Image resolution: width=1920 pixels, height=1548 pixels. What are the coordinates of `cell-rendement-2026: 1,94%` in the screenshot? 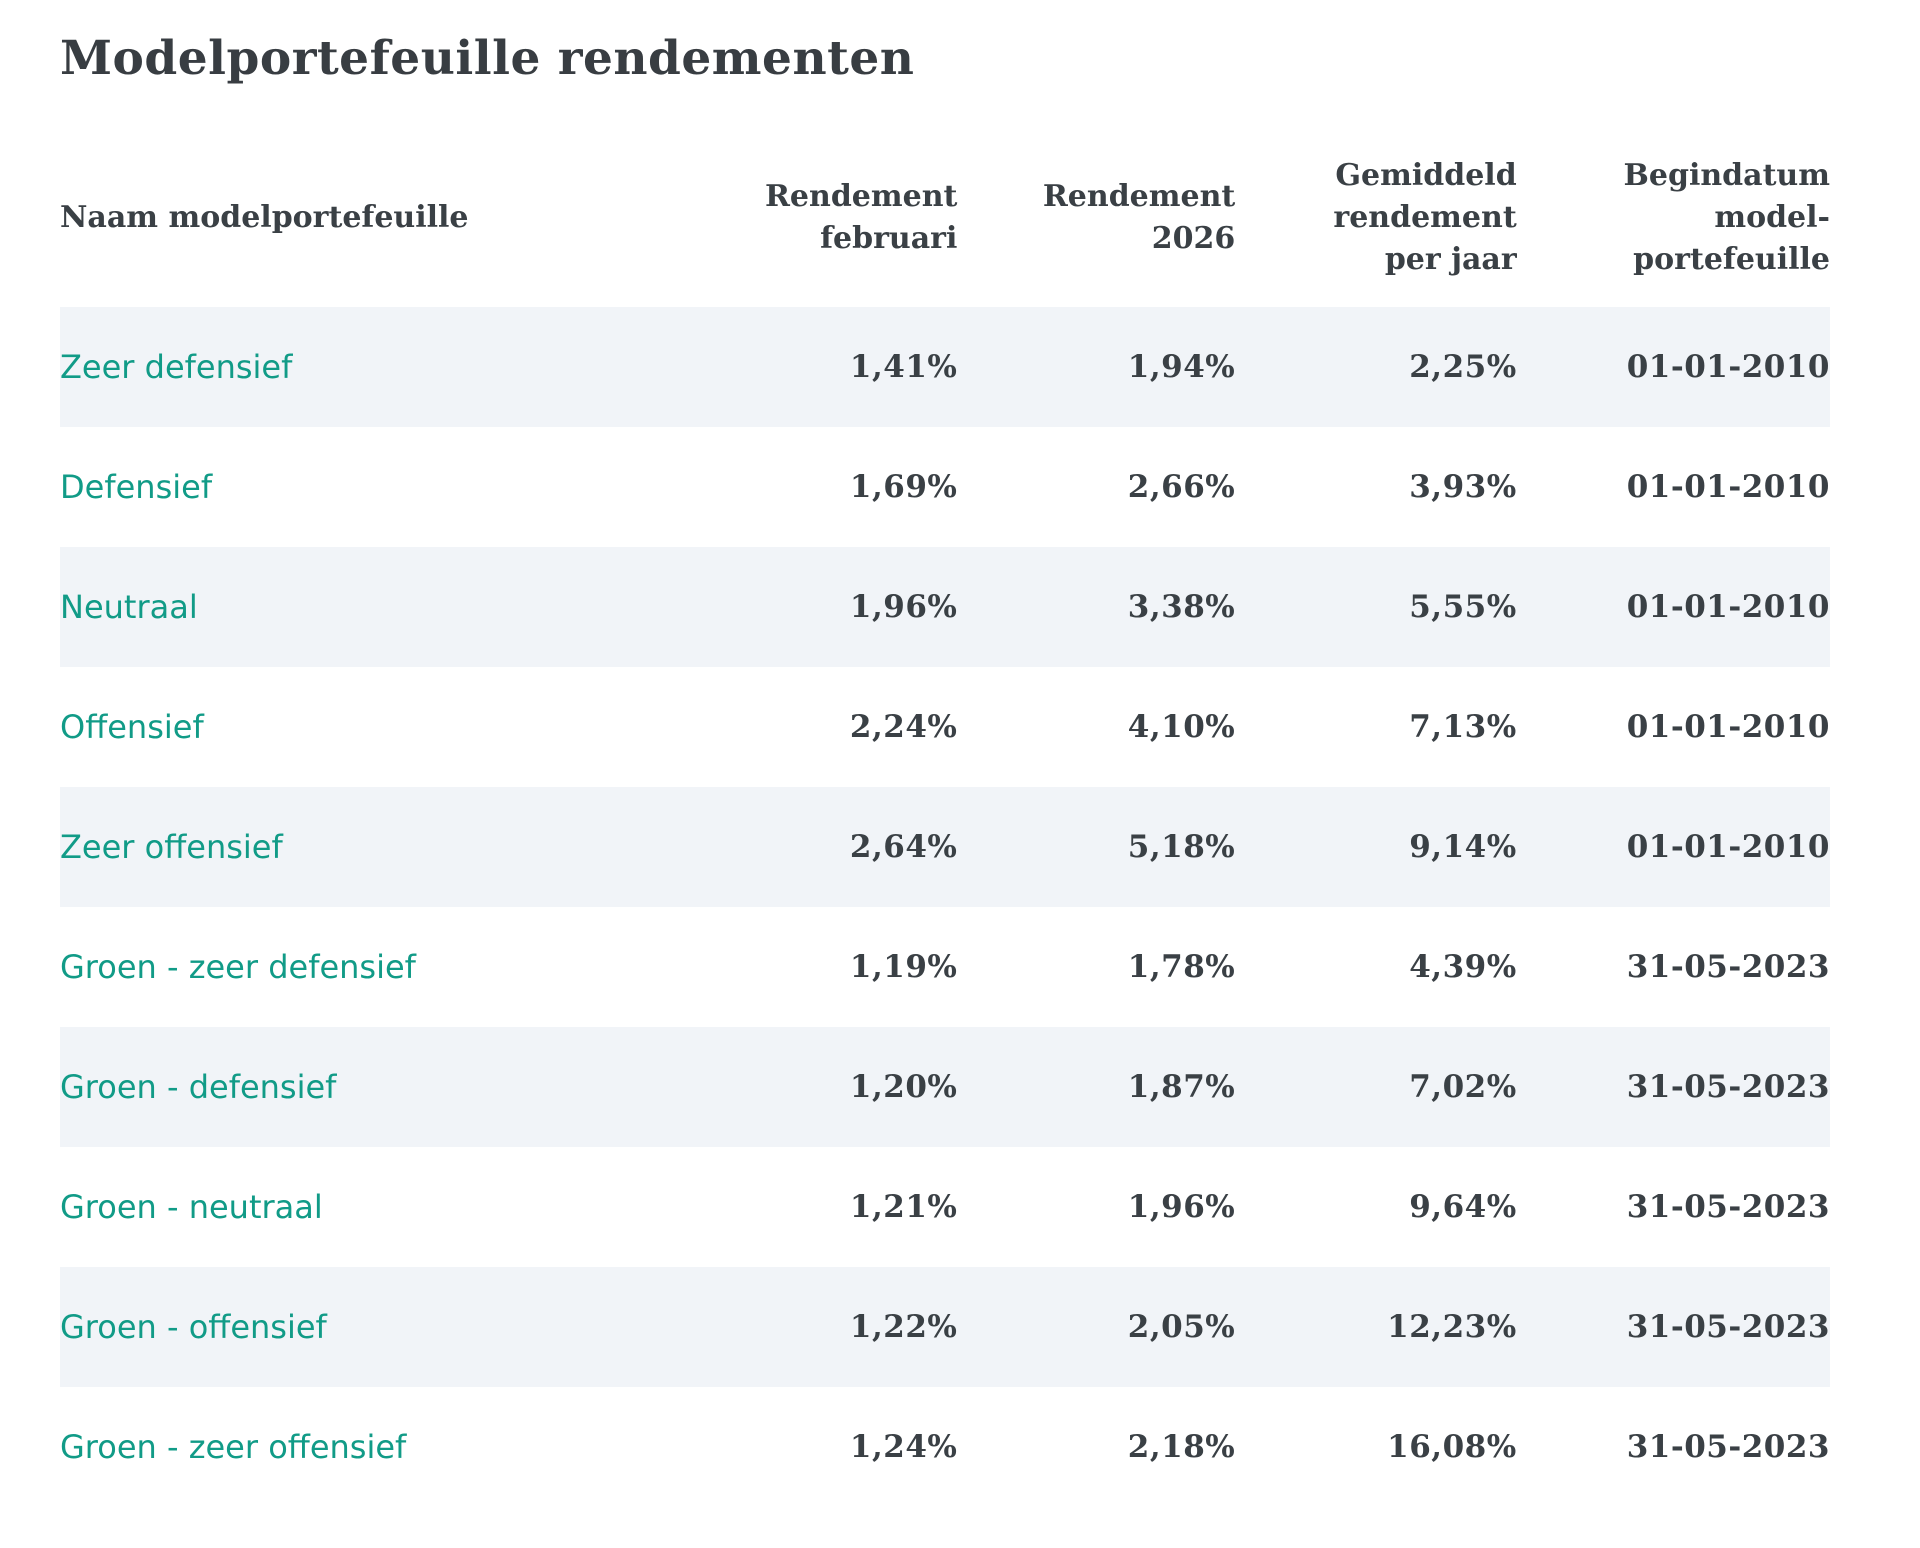 It's located at (1181, 367).